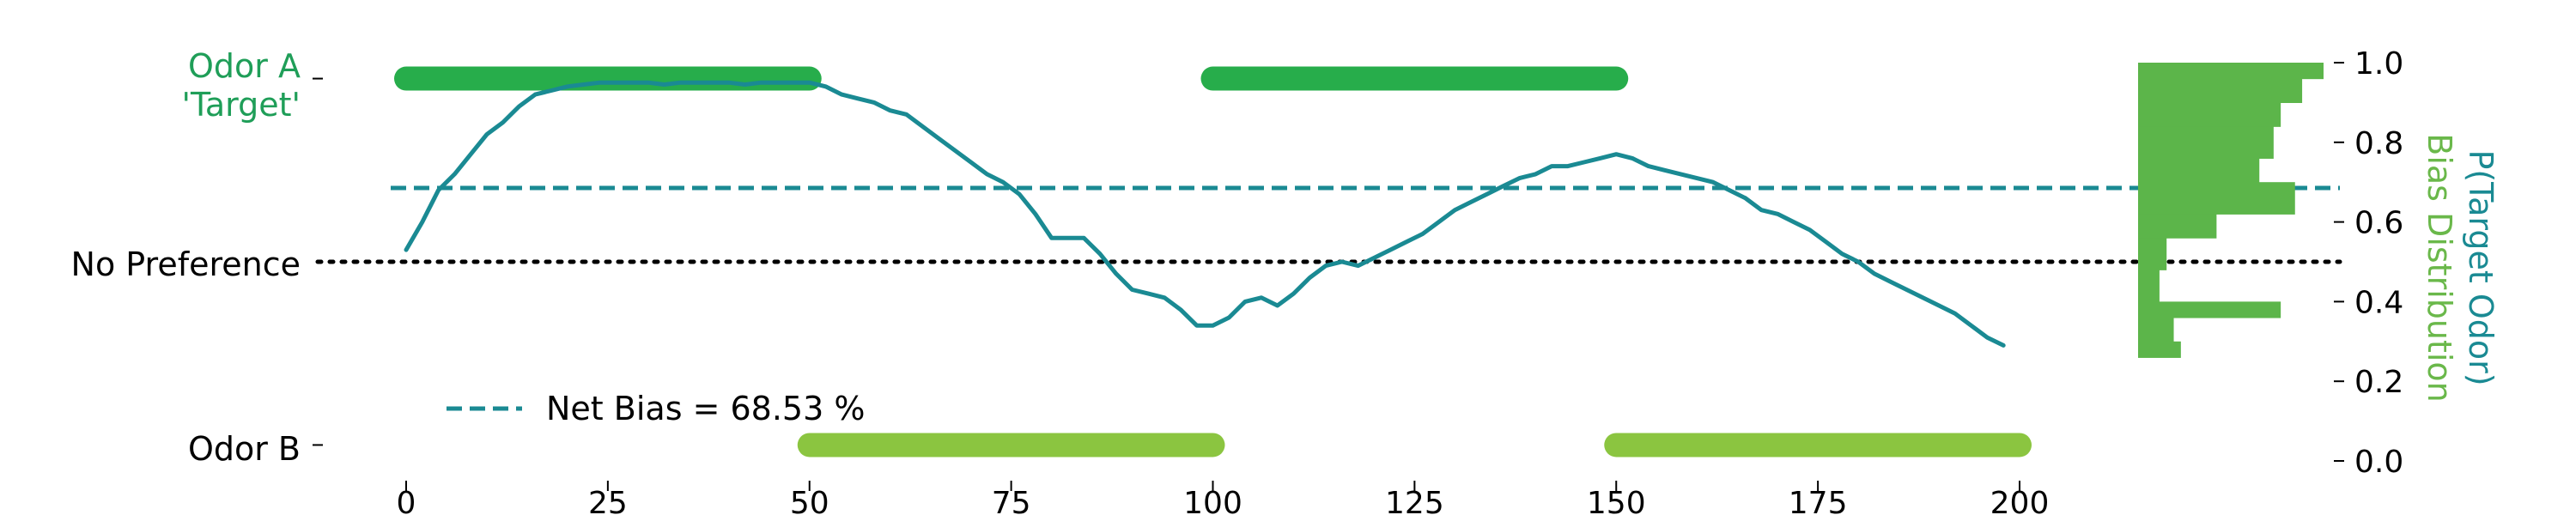 Image resolution: width=2576 pixels, height=515 pixels. Describe the element at coordinates (608, 500) in the screenshot. I see `x-tick-label-25: 25` at that location.